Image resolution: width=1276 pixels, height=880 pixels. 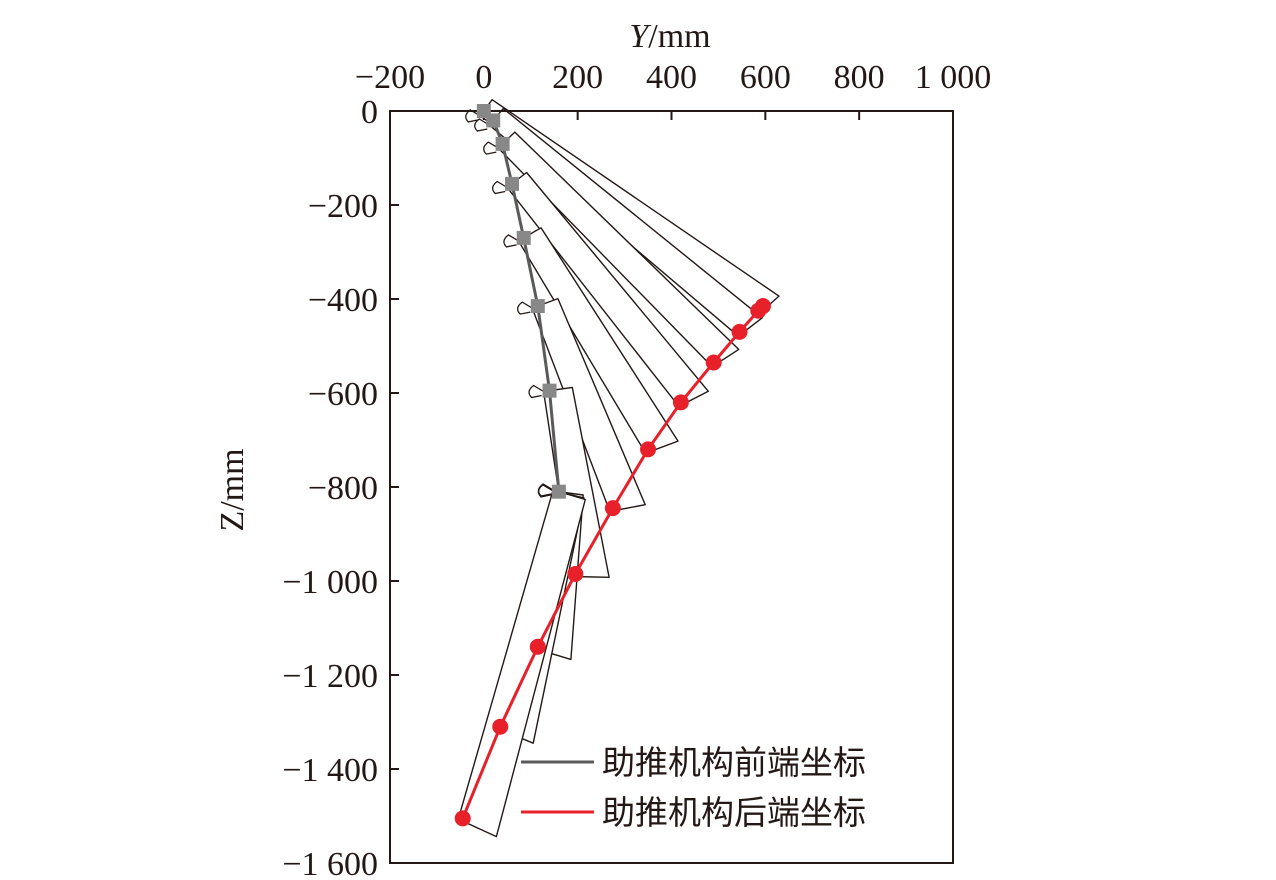 What do you see at coordinates (765, 77) in the screenshot?
I see `x-tick-label: 600` at bounding box center [765, 77].